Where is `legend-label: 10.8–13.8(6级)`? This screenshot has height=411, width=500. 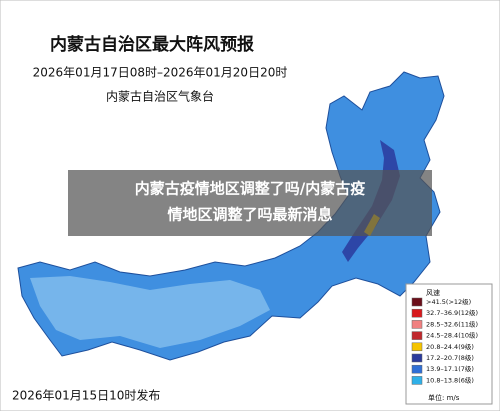 legend-label: 10.8–13.8(6级) is located at coordinates (450, 379).